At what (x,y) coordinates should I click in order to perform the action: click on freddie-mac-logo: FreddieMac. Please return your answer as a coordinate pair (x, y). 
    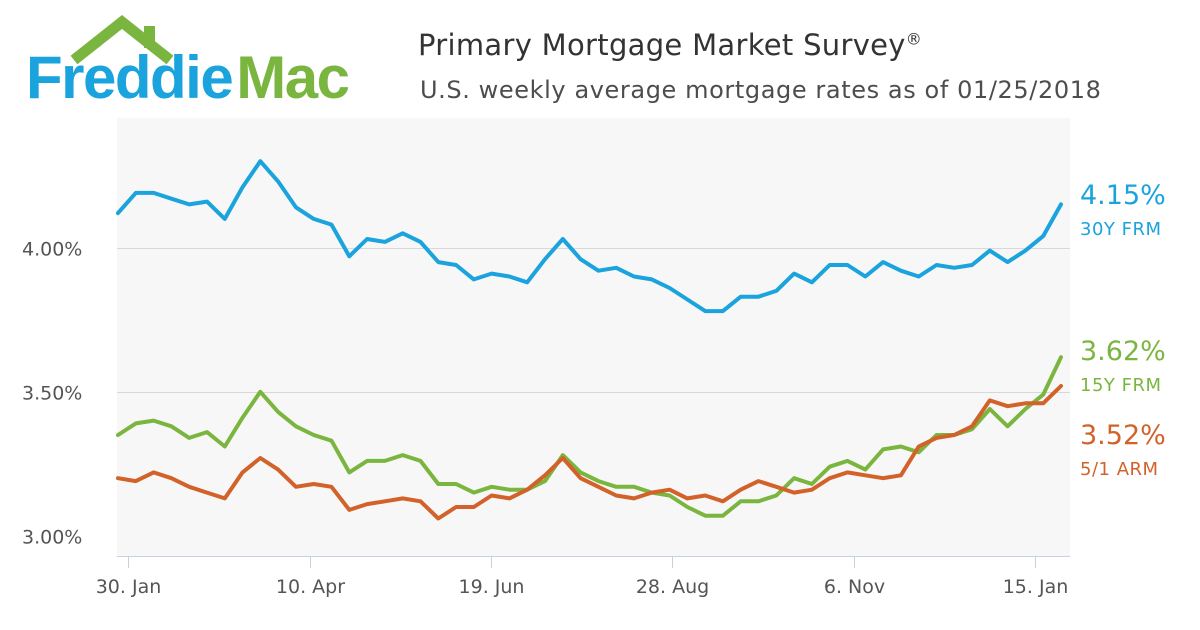
    Looking at the image, I should click on (188, 60).